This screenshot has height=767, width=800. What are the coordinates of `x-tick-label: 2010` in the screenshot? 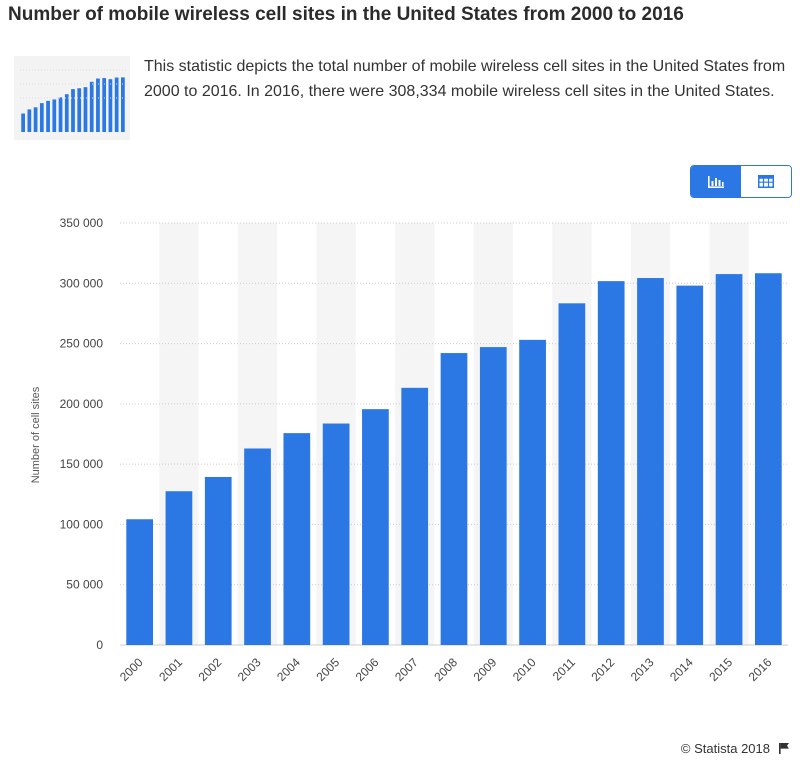 It's located at (524, 669).